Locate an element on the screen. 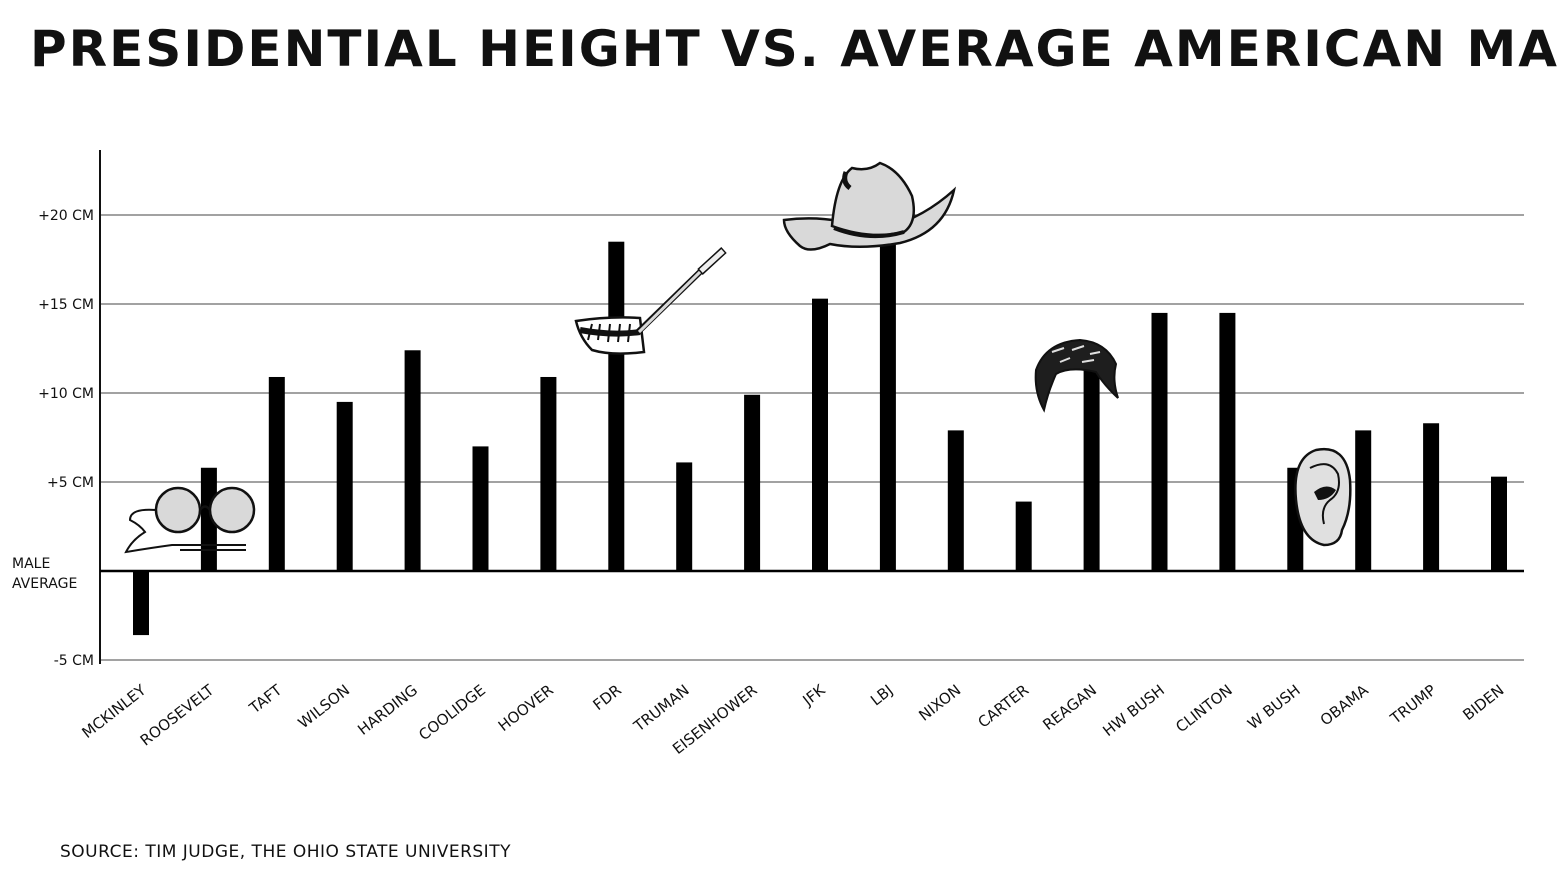 The width and height of the screenshot is (1560, 879). x-category-label: OBAMA is located at coordinates (1344, 705).